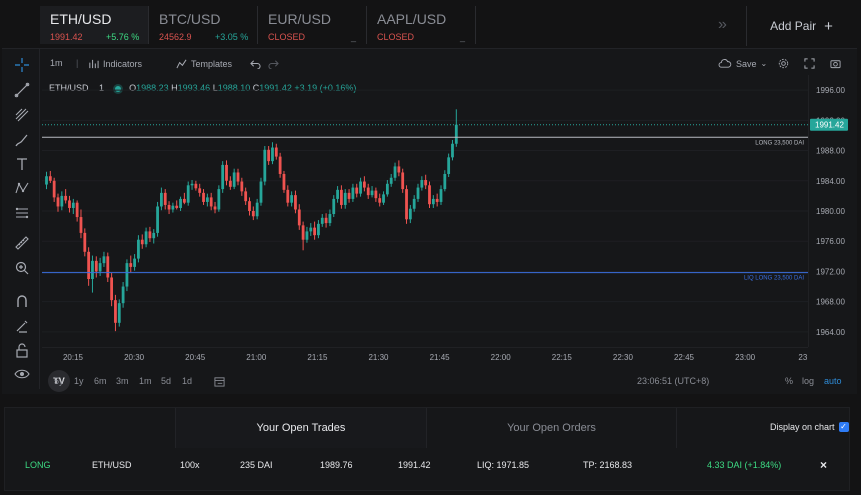 The image size is (861, 495). I want to click on y-tick-label: 1984.00, so click(830, 181).